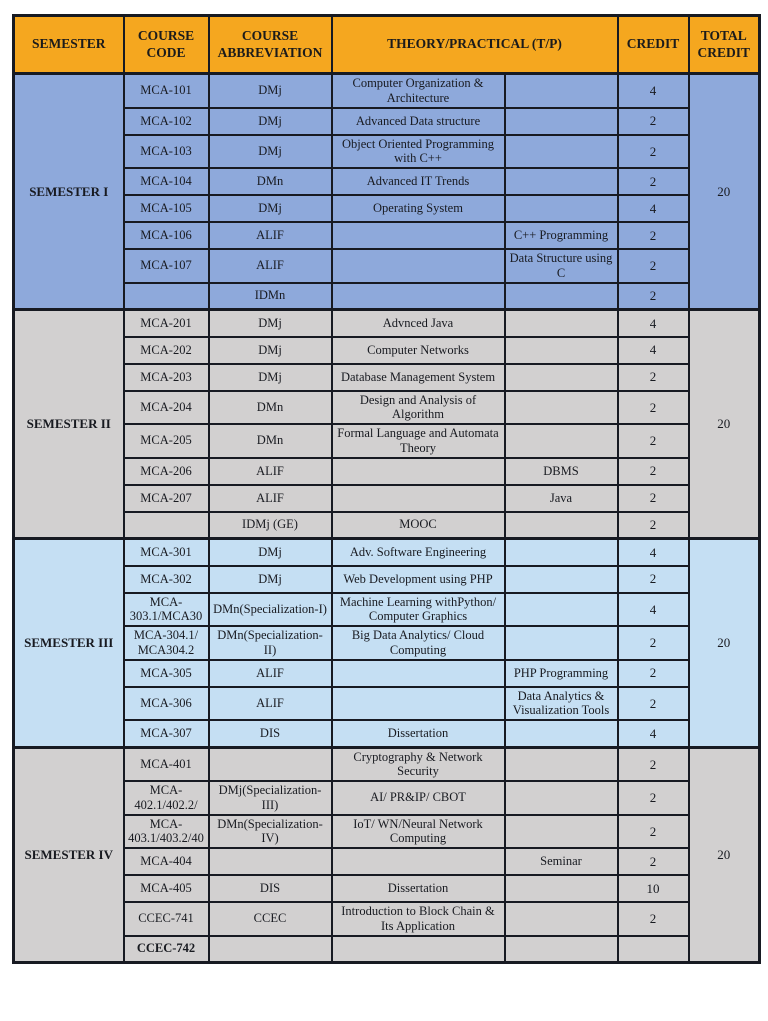 This screenshot has width=768, height=1021. Describe the element at coordinates (418, 151) in the screenshot. I see `theory-cell: Object Oriented Programming with C++` at that location.